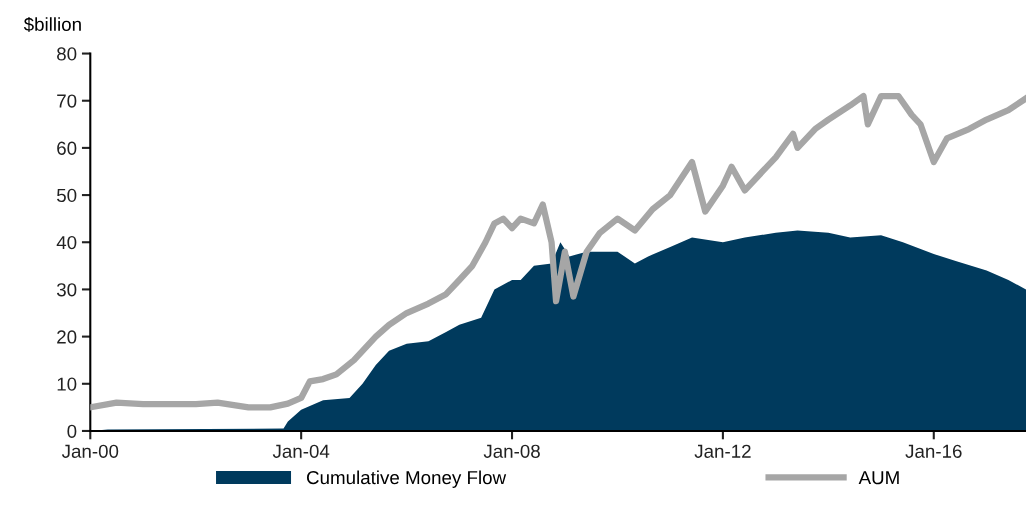 The image size is (1026, 510). I want to click on x-tick-label: Jan-16, so click(933, 451).